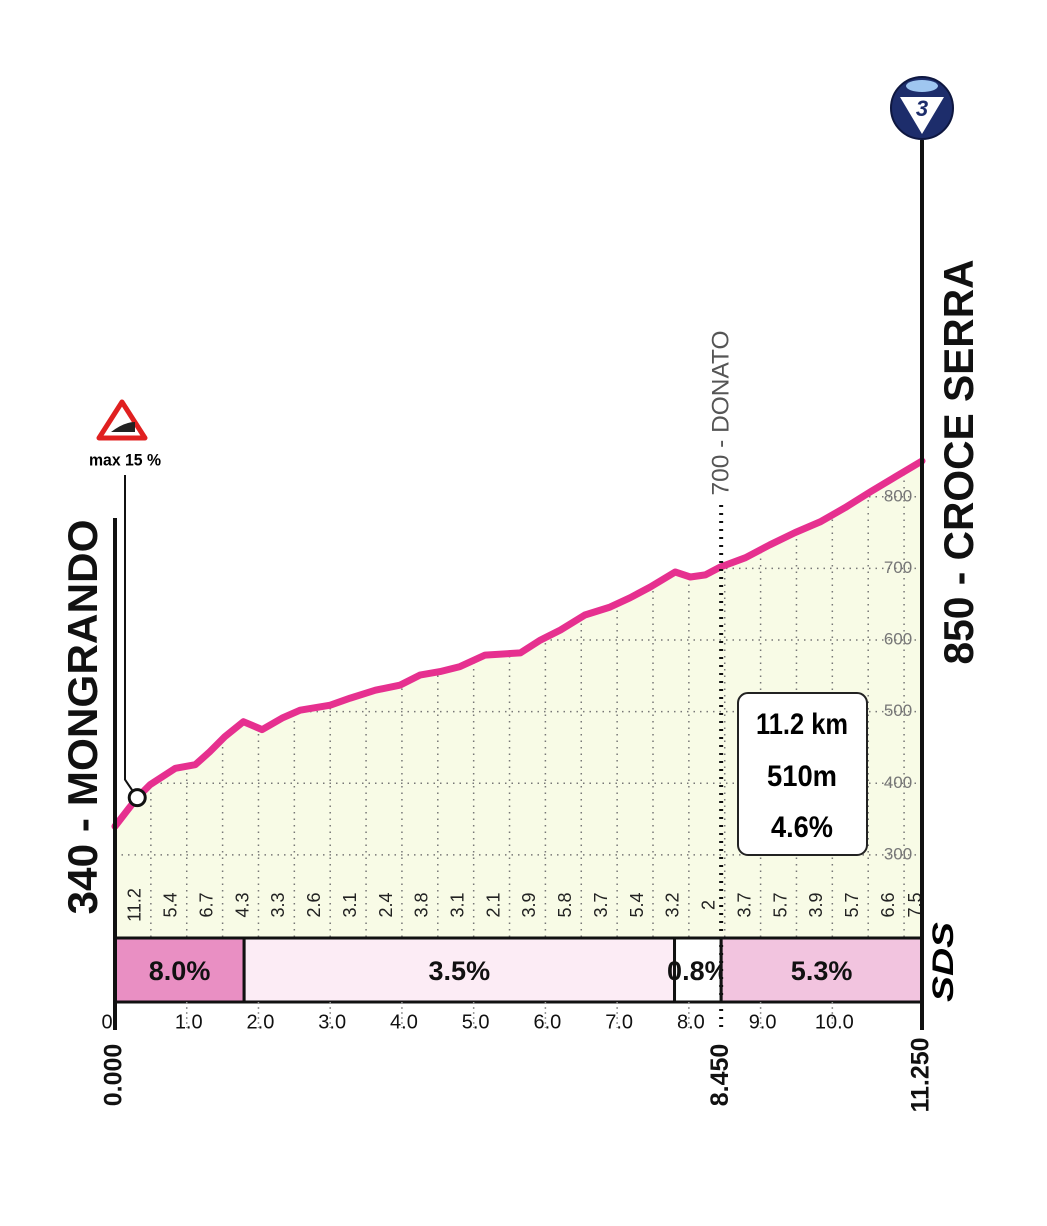 This screenshot has width=1047, height=1226. I want to click on y-tick-label: 800, so click(898, 495).